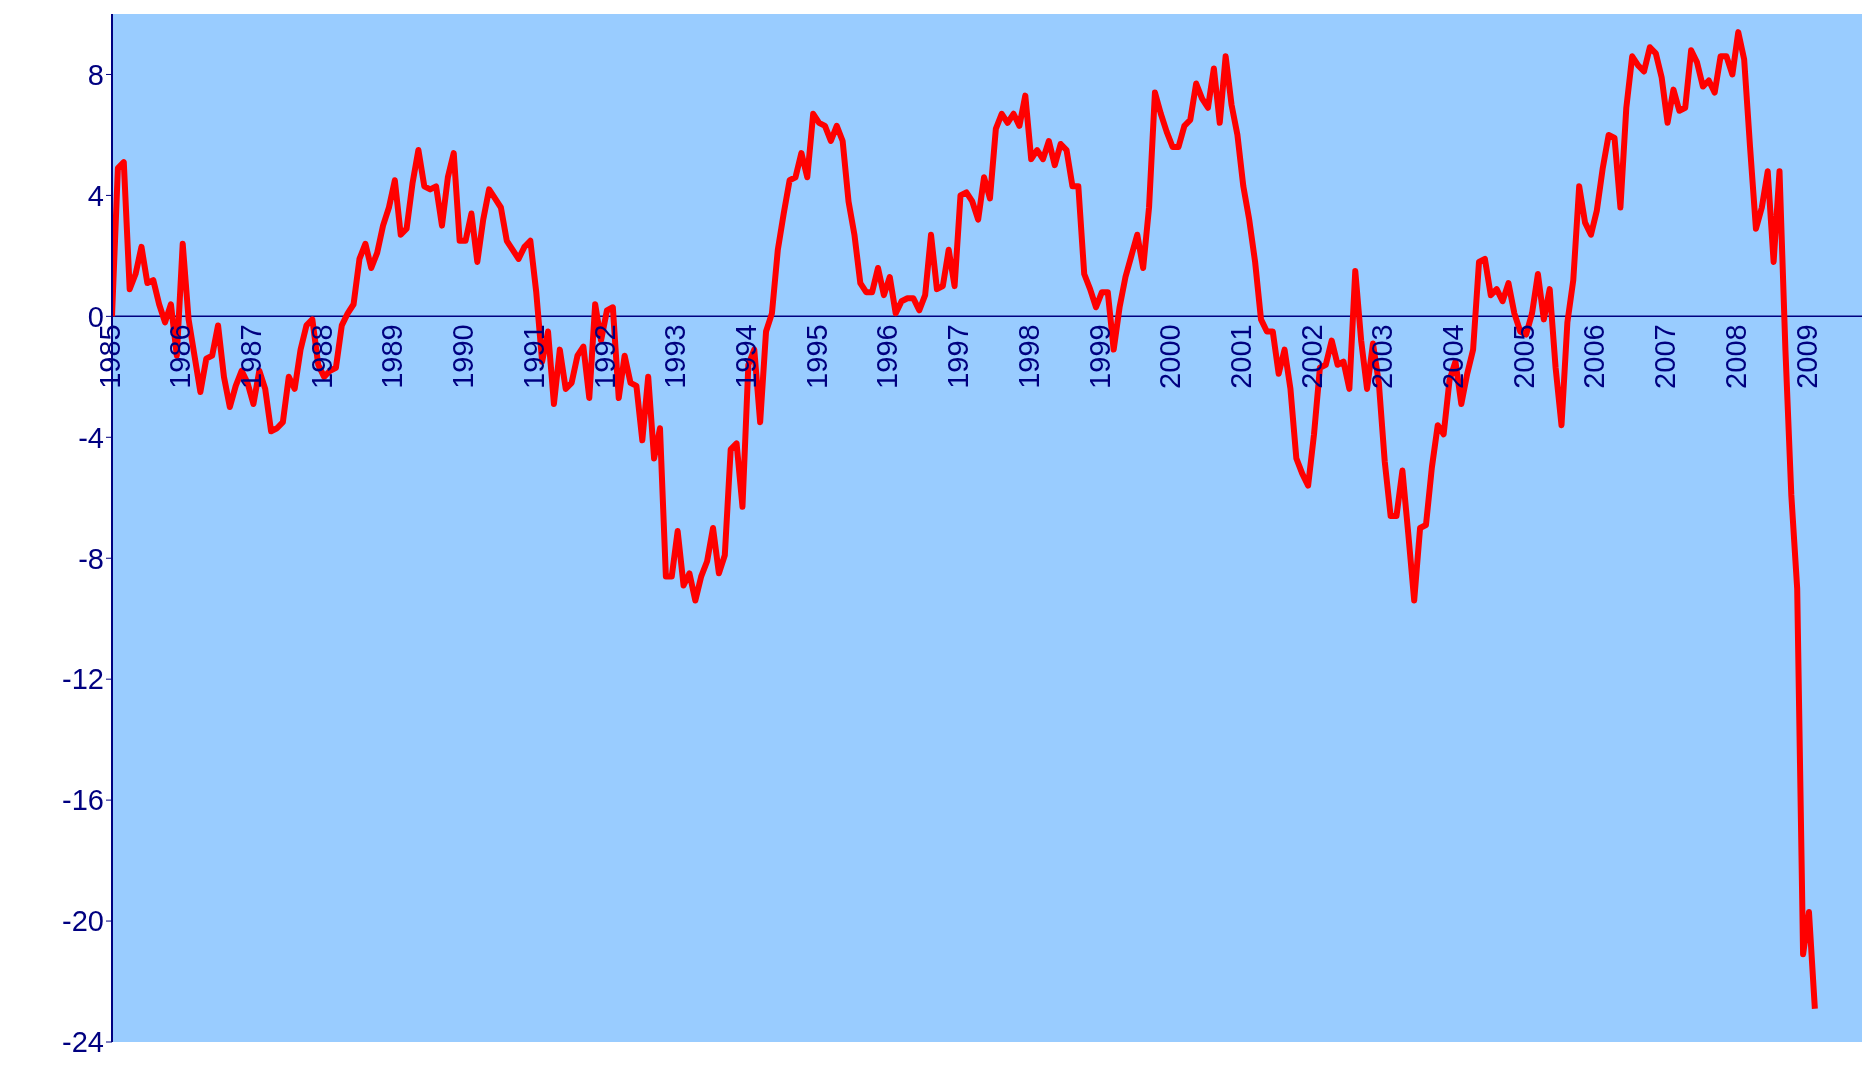 Image resolution: width=1874 pixels, height=1070 pixels. What do you see at coordinates (463, 356) in the screenshot?
I see `x-tick-label: 1990` at bounding box center [463, 356].